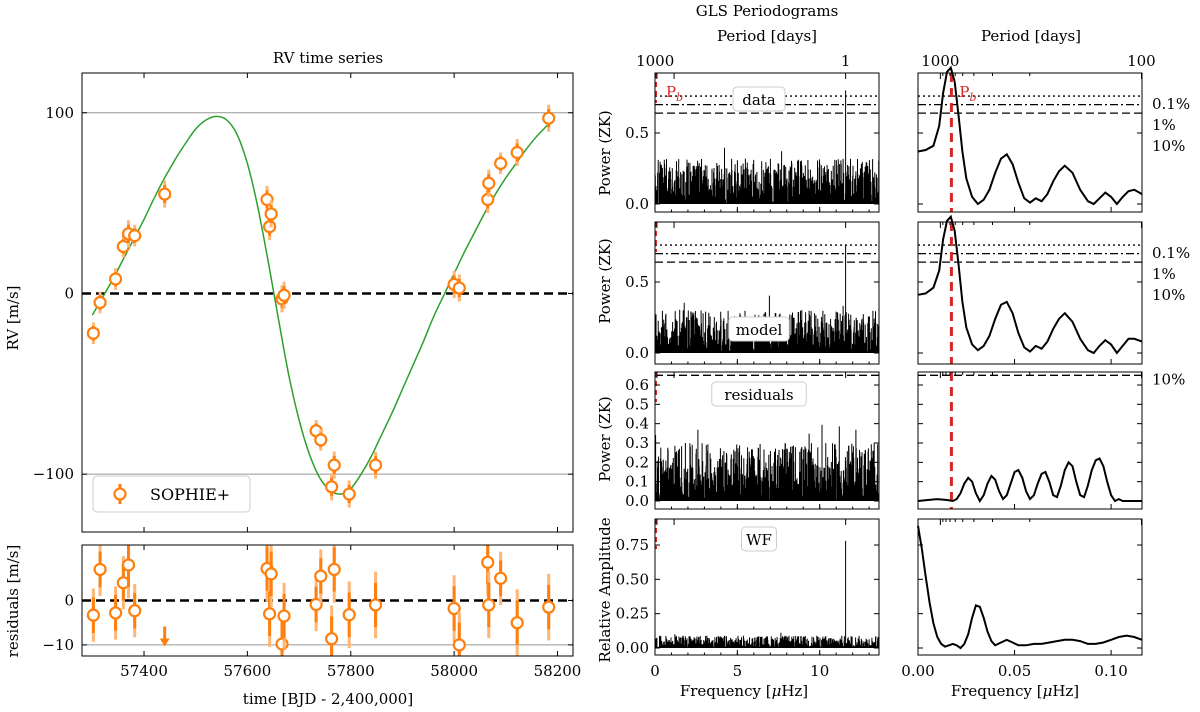 This screenshot has width=1200, height=712. I want to click on rv-ylabel: RV [m/s], so click(13, 317).